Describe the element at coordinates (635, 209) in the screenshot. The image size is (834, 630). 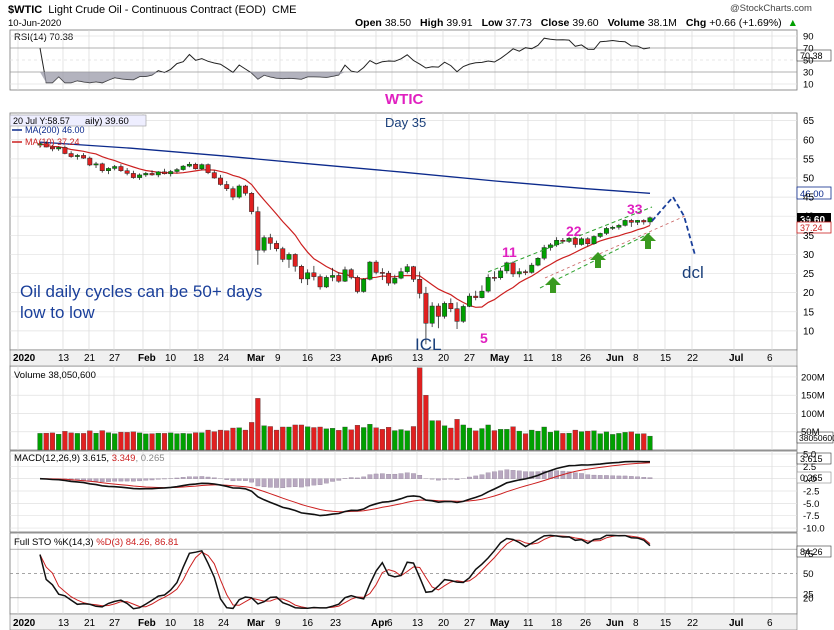
I see `annotation-33: 33` at that location.